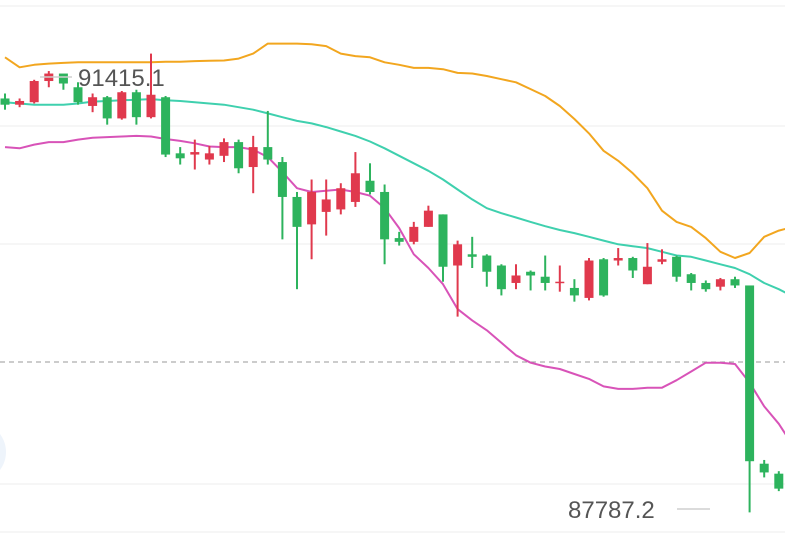 The image size is (785, 536). I want to click on low-price-label: 87787.2, so click(611, 510).